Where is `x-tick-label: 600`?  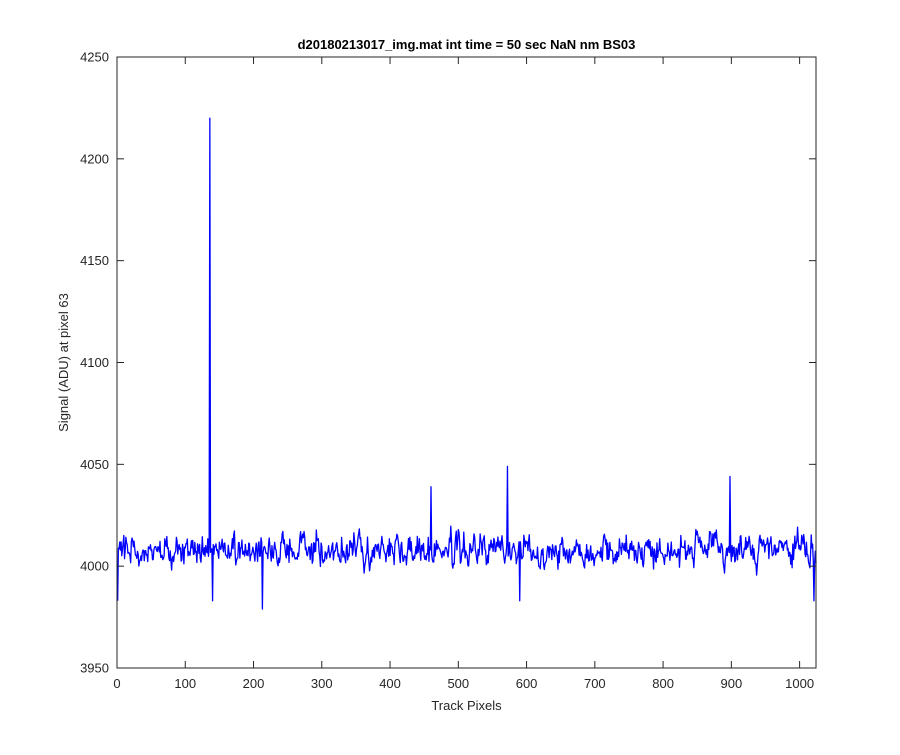 x-tick-label: 600 is located at coordinates (527, 683).